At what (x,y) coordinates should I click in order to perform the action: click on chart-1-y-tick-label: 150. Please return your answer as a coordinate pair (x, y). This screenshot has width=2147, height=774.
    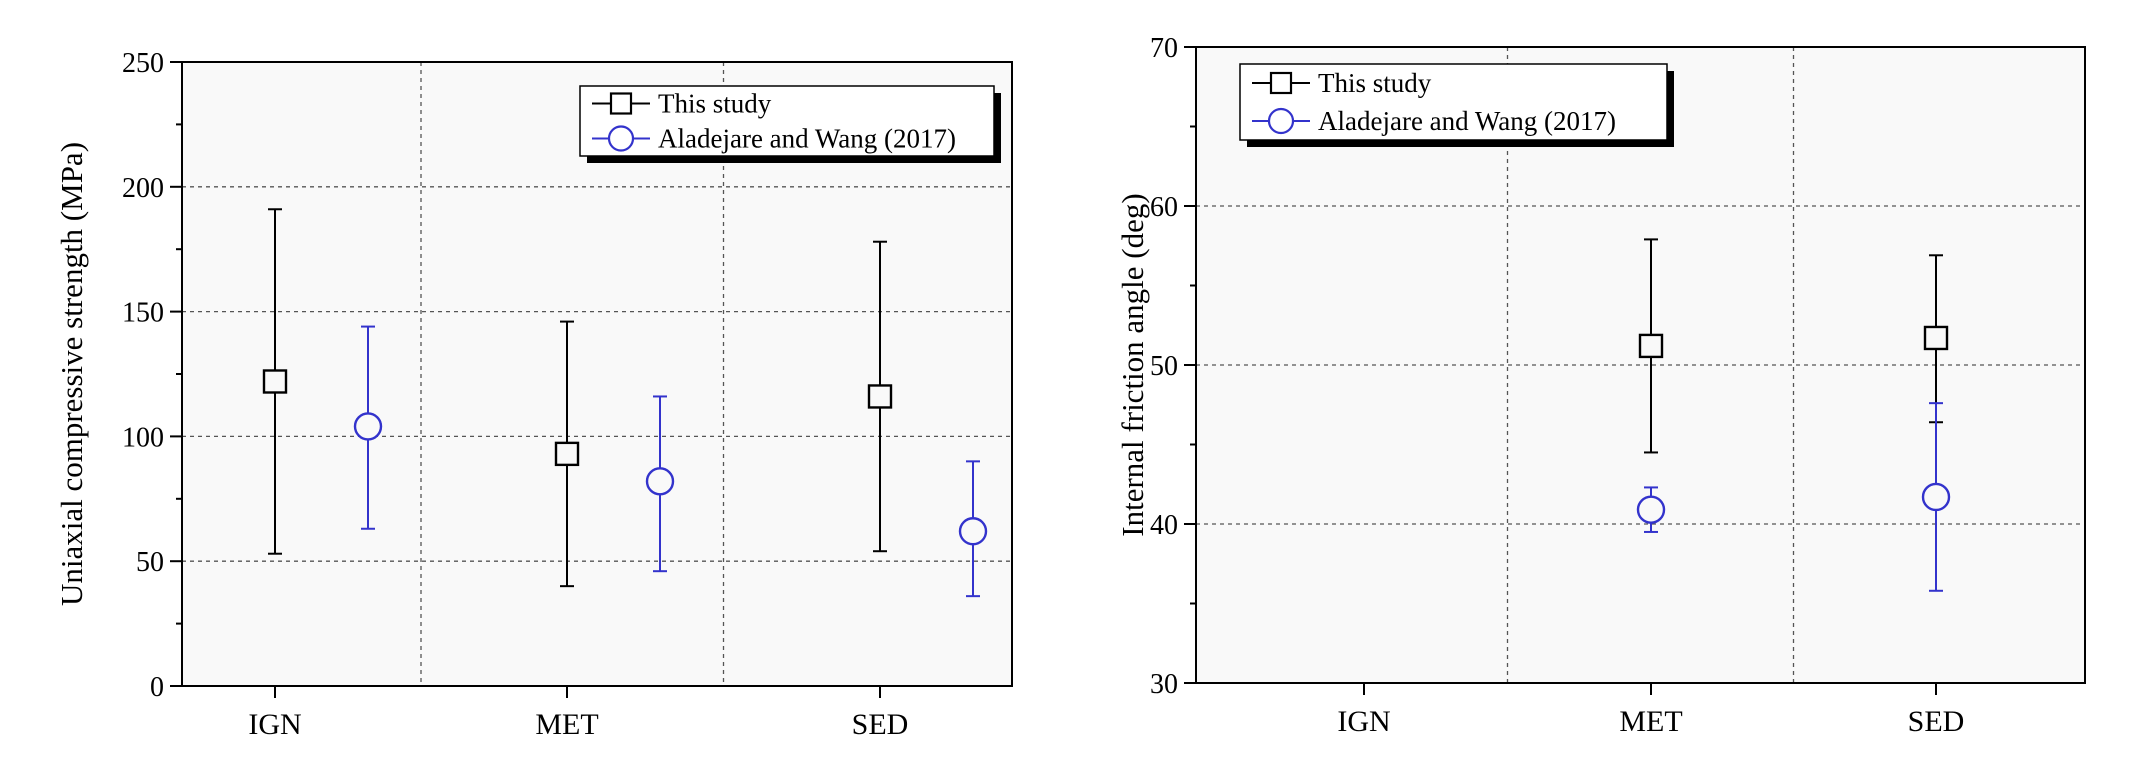
    Looking at the image, I should click on (143, 313).